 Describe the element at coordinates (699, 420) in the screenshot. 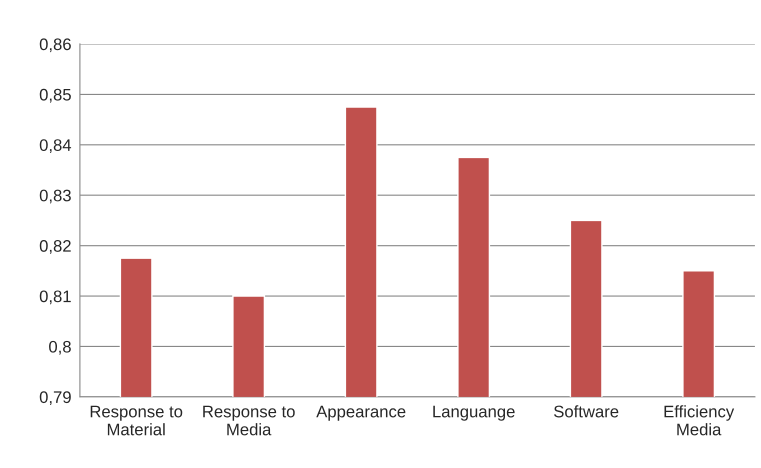

I see `x-tick-label: Efficiency Media` at that location.